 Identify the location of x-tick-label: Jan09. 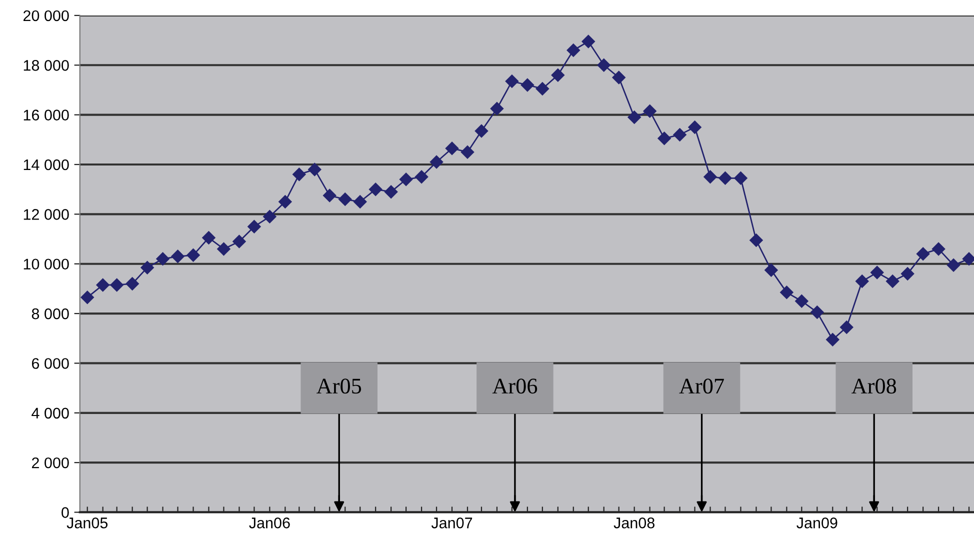
(817, 523).